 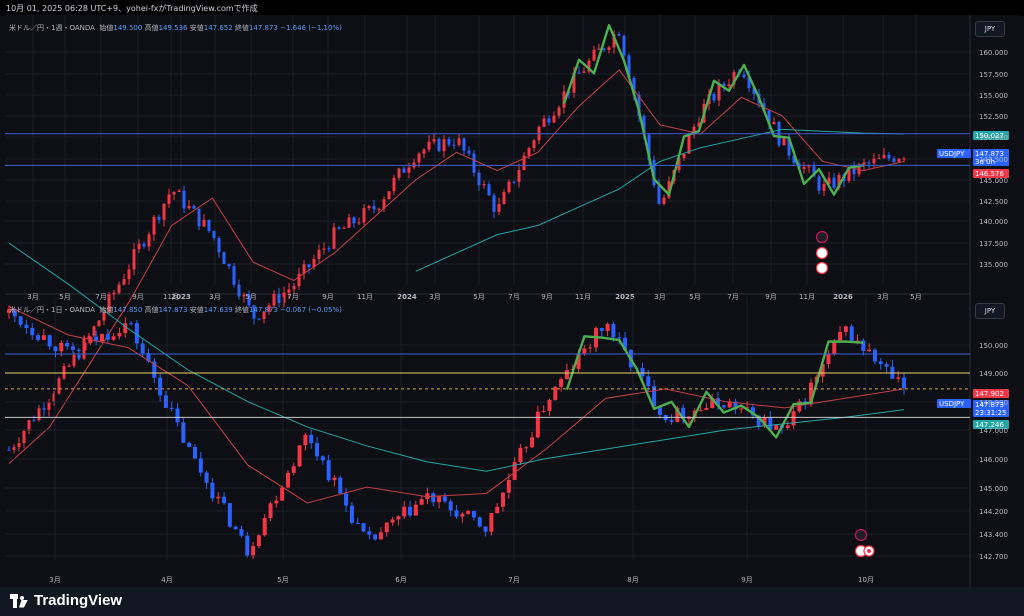 I want to click on weekly-time-tick: 2025, so click(x=625, y=297).